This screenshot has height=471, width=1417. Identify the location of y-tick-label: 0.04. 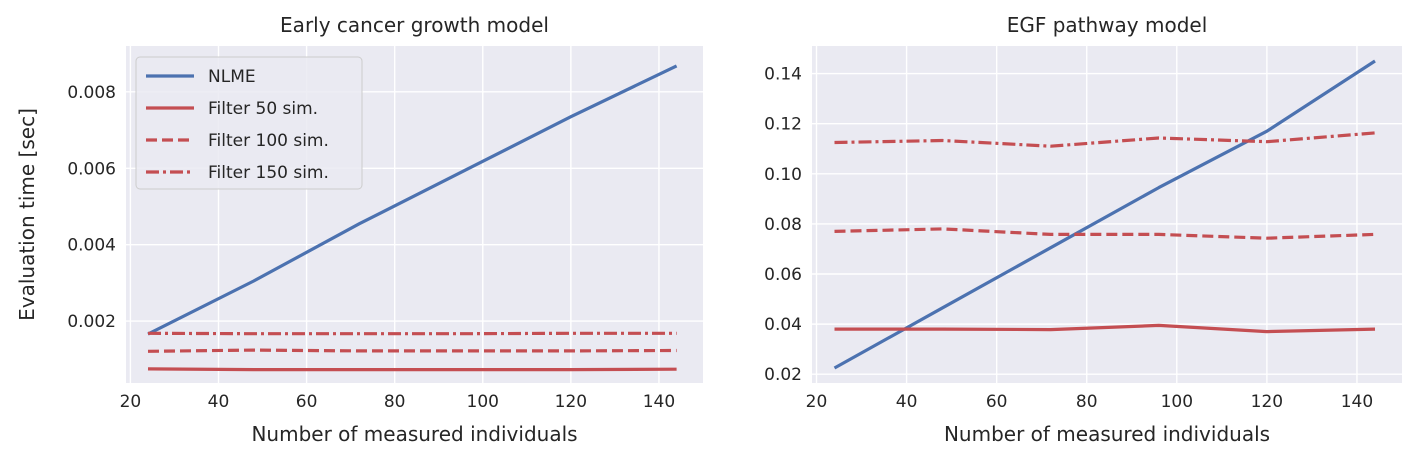
(783, 325).